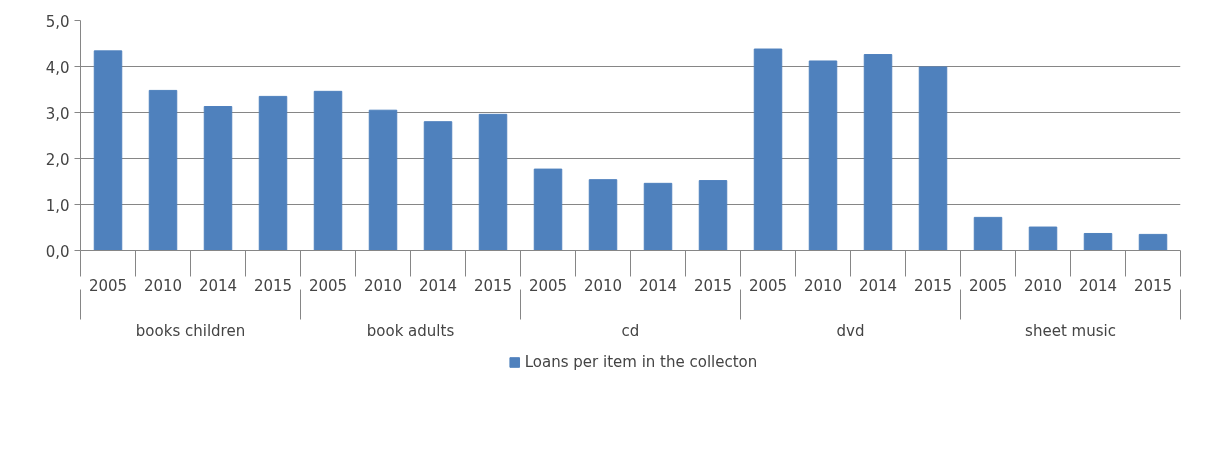  What do you see at coordinates (190, 330) in the screenshot?
I see `text: books children` at bounding box center [190, 330].